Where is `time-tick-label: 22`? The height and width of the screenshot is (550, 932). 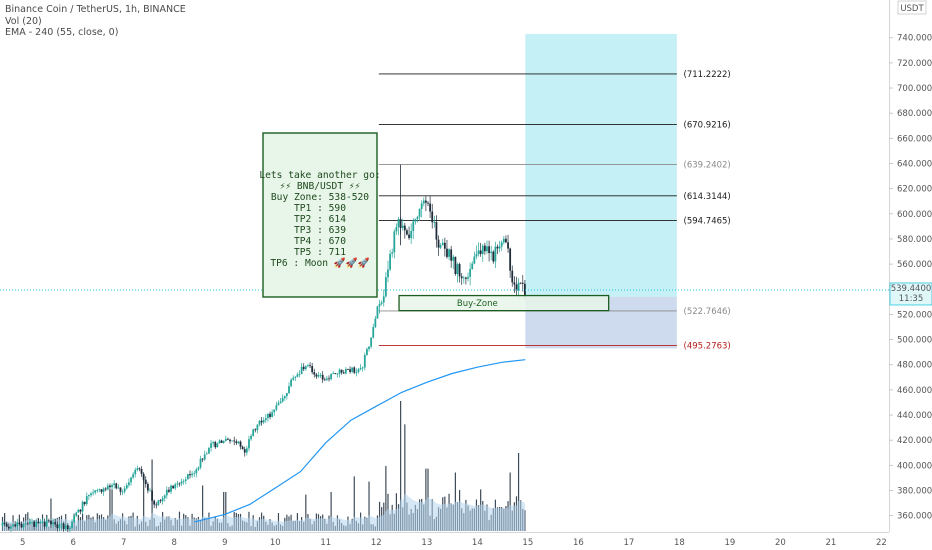
time-tick-label: 22 is located at coordinates (881, 543).